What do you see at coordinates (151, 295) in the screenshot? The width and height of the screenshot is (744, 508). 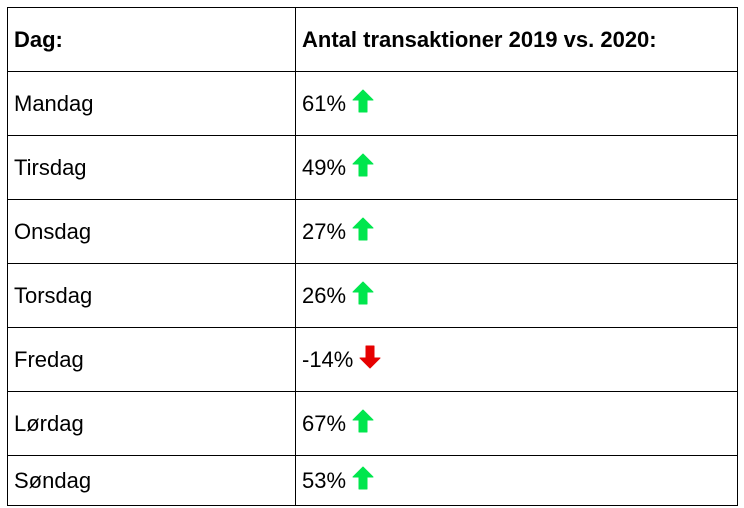 I see `day-cell: Torsdag` at bounding box center [151, 295].